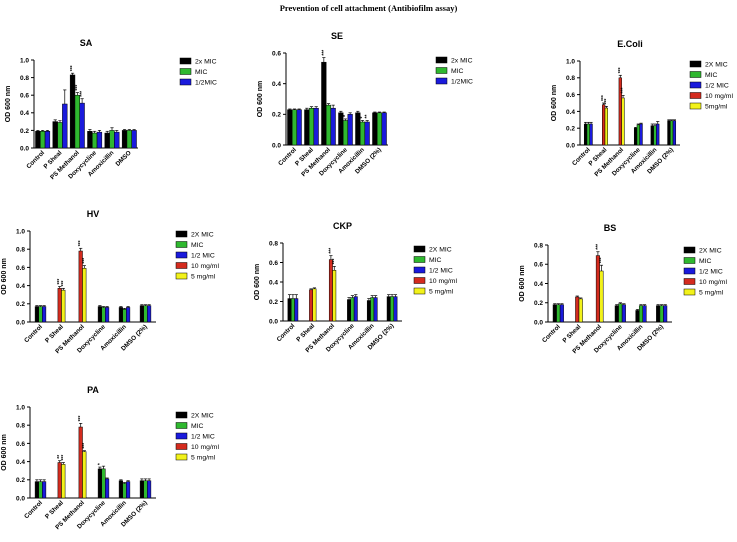 The width and height of the screenshot is (737, 542). Describe the element at coordinates (86, 43) in the screenshot. I see `chart-title: SA` at that location.